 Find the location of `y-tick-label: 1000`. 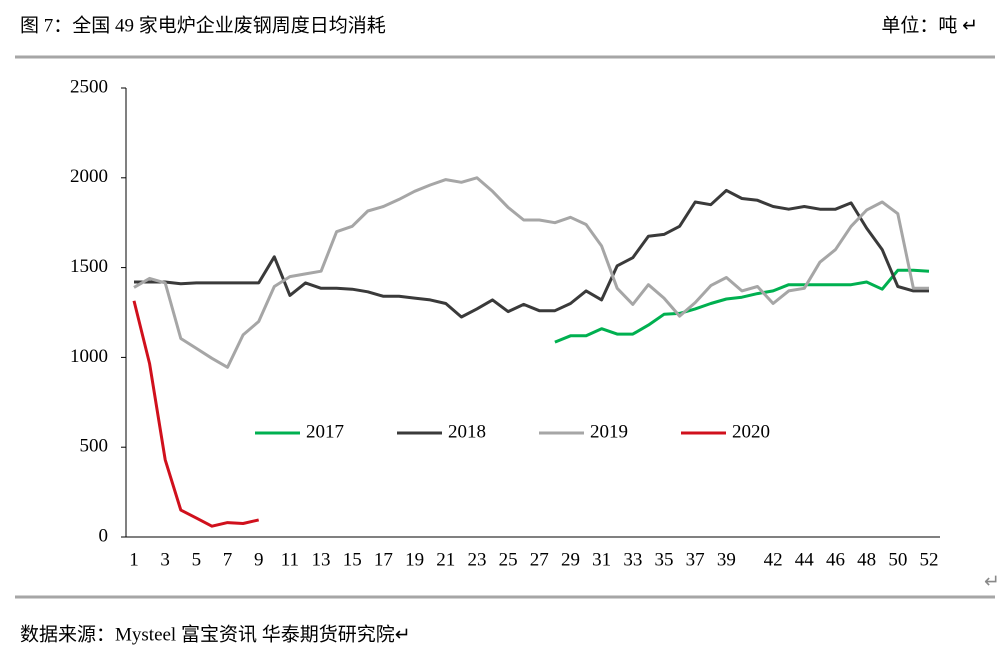

y-tick-label: 1000 is located at coordinates (89, 356).